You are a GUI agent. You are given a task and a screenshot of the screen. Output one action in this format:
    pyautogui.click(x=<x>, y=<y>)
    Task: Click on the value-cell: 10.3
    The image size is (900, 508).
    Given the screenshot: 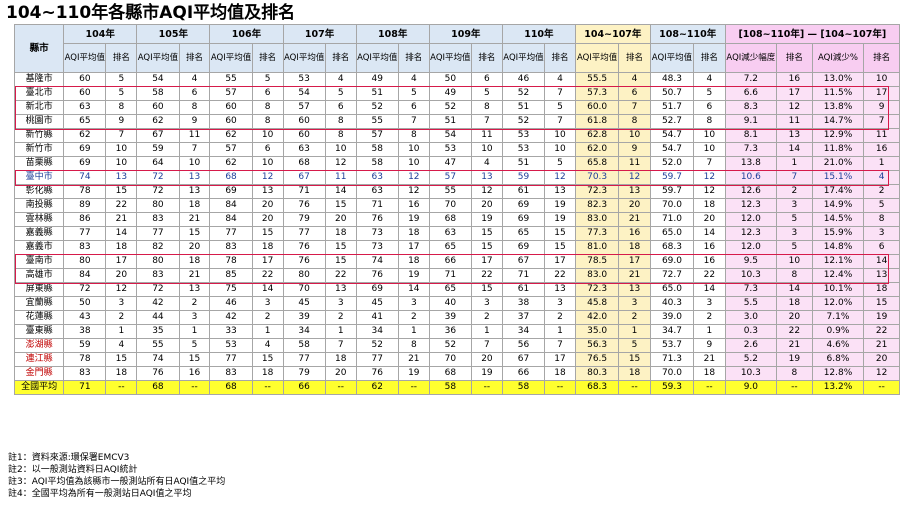 What is the action you would take?
    pyautogui.click(x=751, y=373)
    